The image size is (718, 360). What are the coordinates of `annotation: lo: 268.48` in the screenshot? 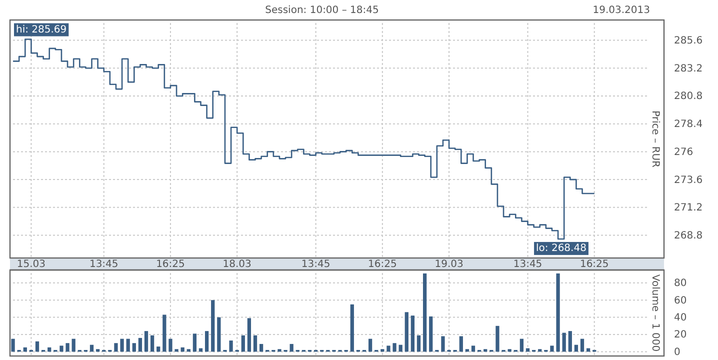 It's located at (561, 248).